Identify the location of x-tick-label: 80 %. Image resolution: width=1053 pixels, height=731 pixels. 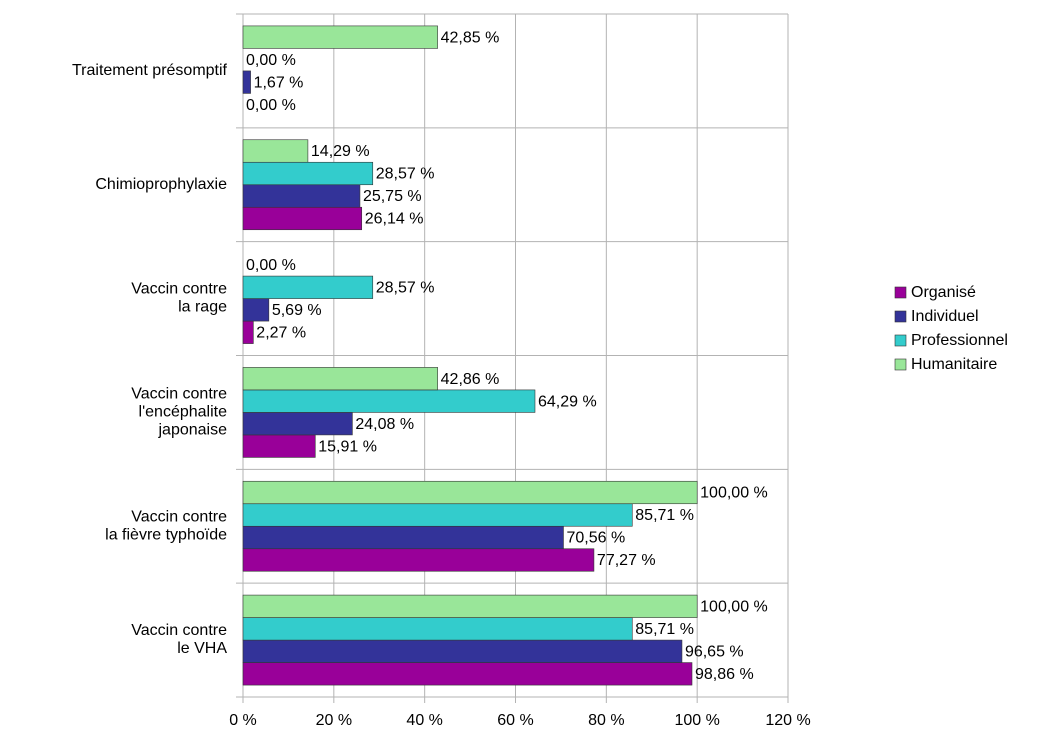
(606, 720).